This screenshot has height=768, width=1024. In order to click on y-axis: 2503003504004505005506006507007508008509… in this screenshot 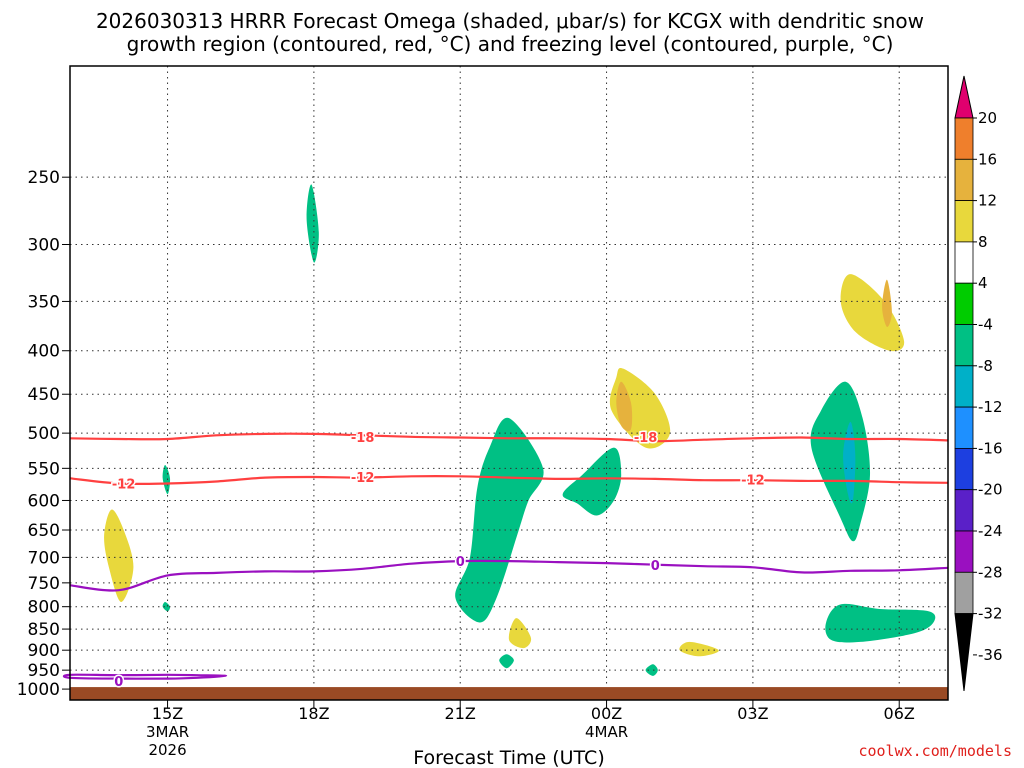, I will do `click(43, 434)`.